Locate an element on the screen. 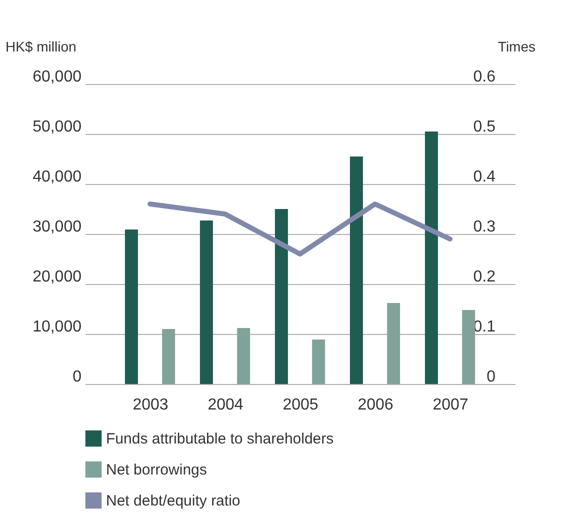 The height and width of the screenshot is (531, 585). y2-tick-label: 0 is located at coordinates (491, 377).